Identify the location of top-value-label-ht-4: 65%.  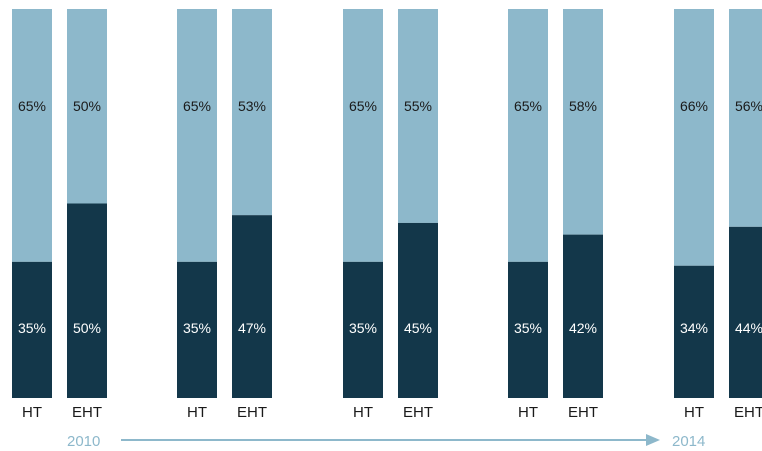
(528, 106).